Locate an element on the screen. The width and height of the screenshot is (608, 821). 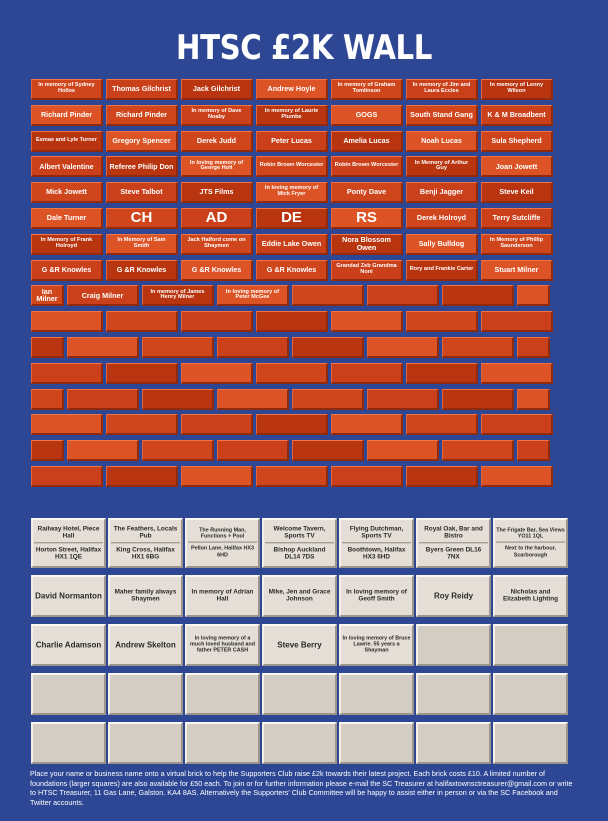
brick-named: Albert Valentine is located at coordinates (67, 167).